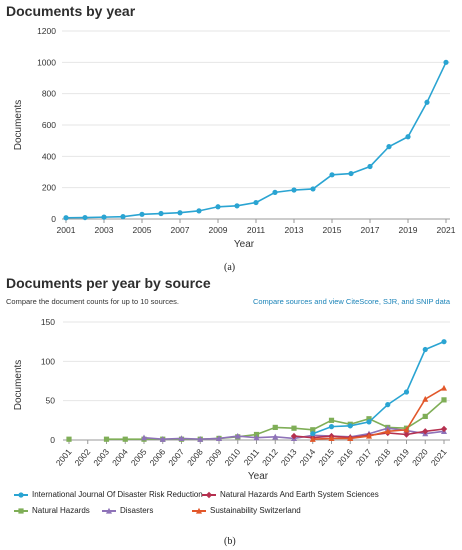  Describe the element at coordinates (289, 457) in the screenshot. I see `x-tick-label-b: 2013` at that location.